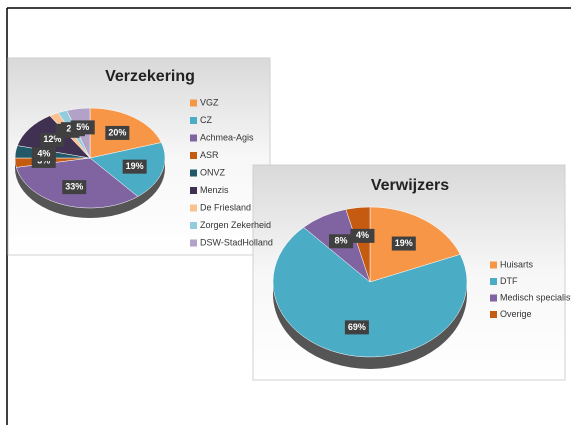  What do you see at coordinates (209, 155) in the screenshot?
I see `legend-label: ASR` at bounding box center [209, 155].